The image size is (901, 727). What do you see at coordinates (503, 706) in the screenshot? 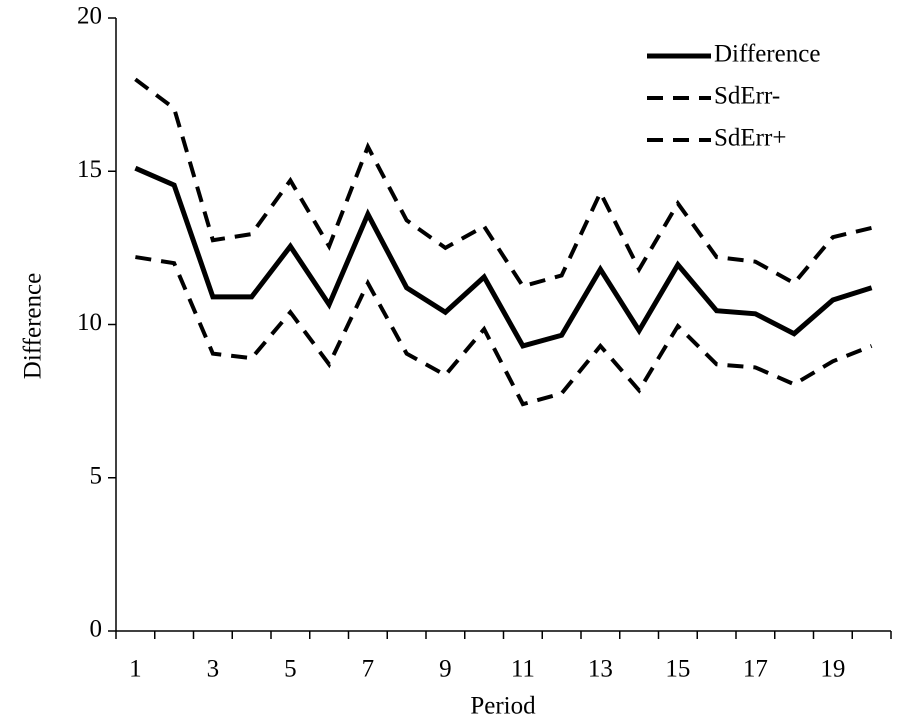
I see `x-axis-title: Period` at bounding box center [503, 706].